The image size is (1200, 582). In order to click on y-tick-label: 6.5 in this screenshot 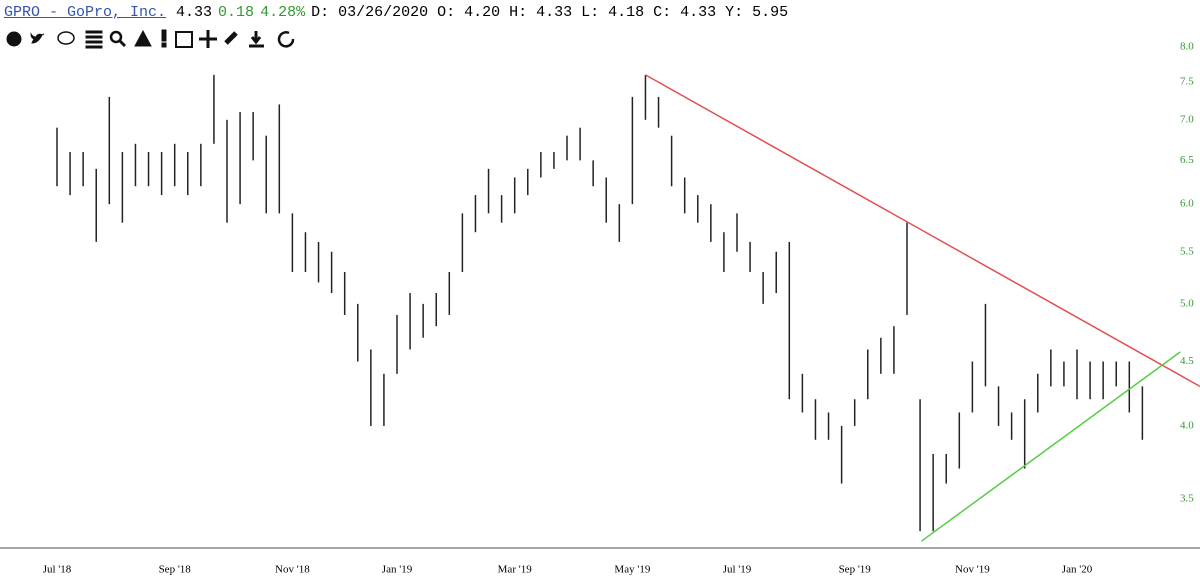, I will do `click(1187, 160)`.